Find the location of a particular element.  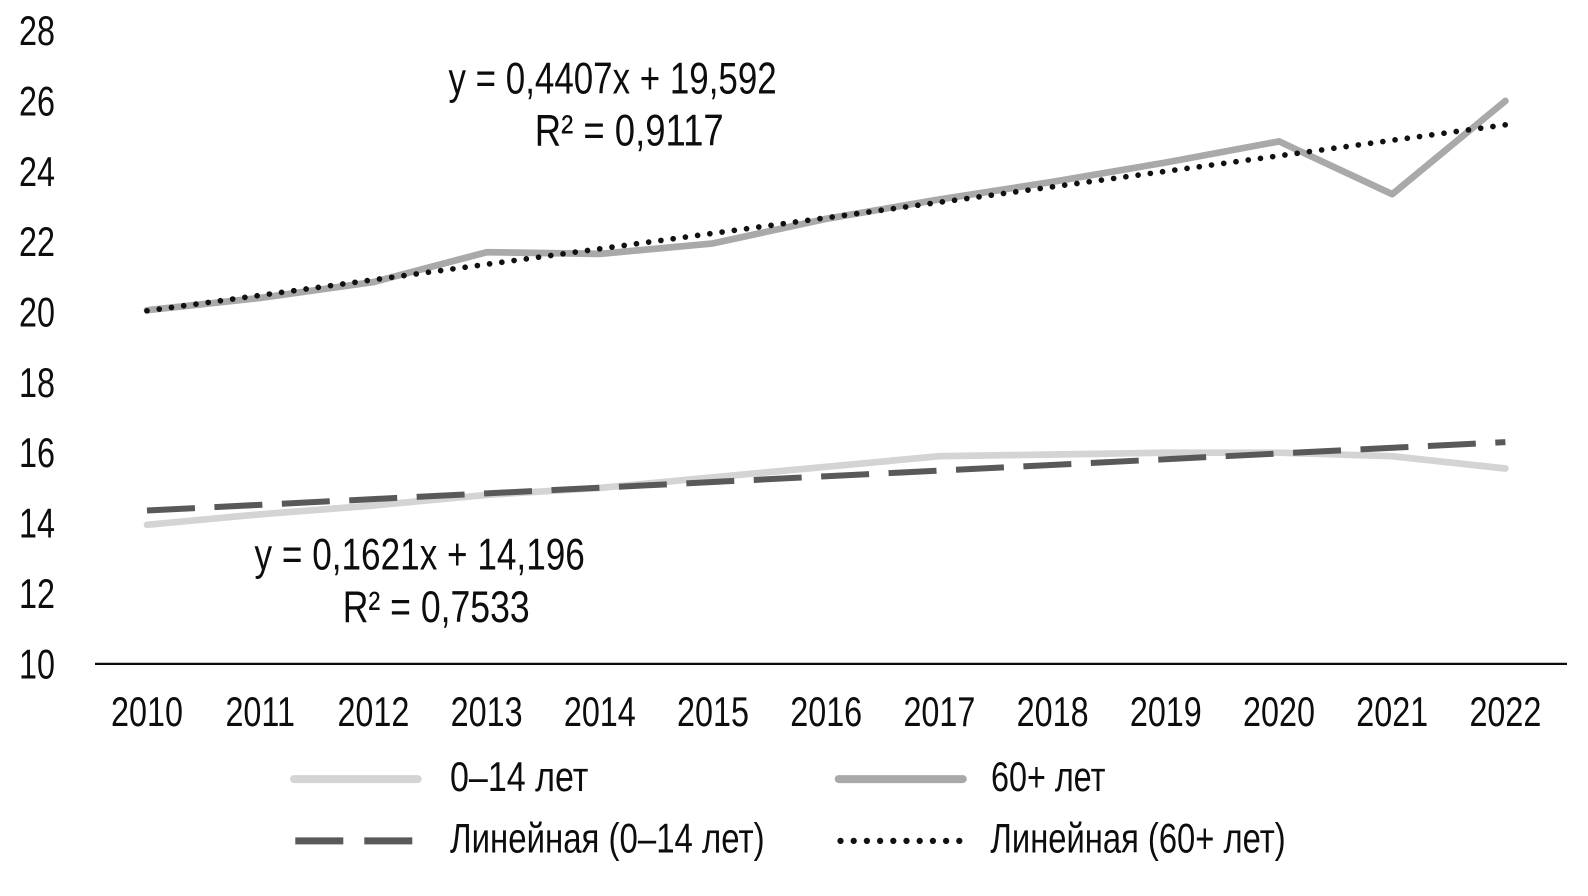

svg-text: 2012 is located at coordinates (373, 711).